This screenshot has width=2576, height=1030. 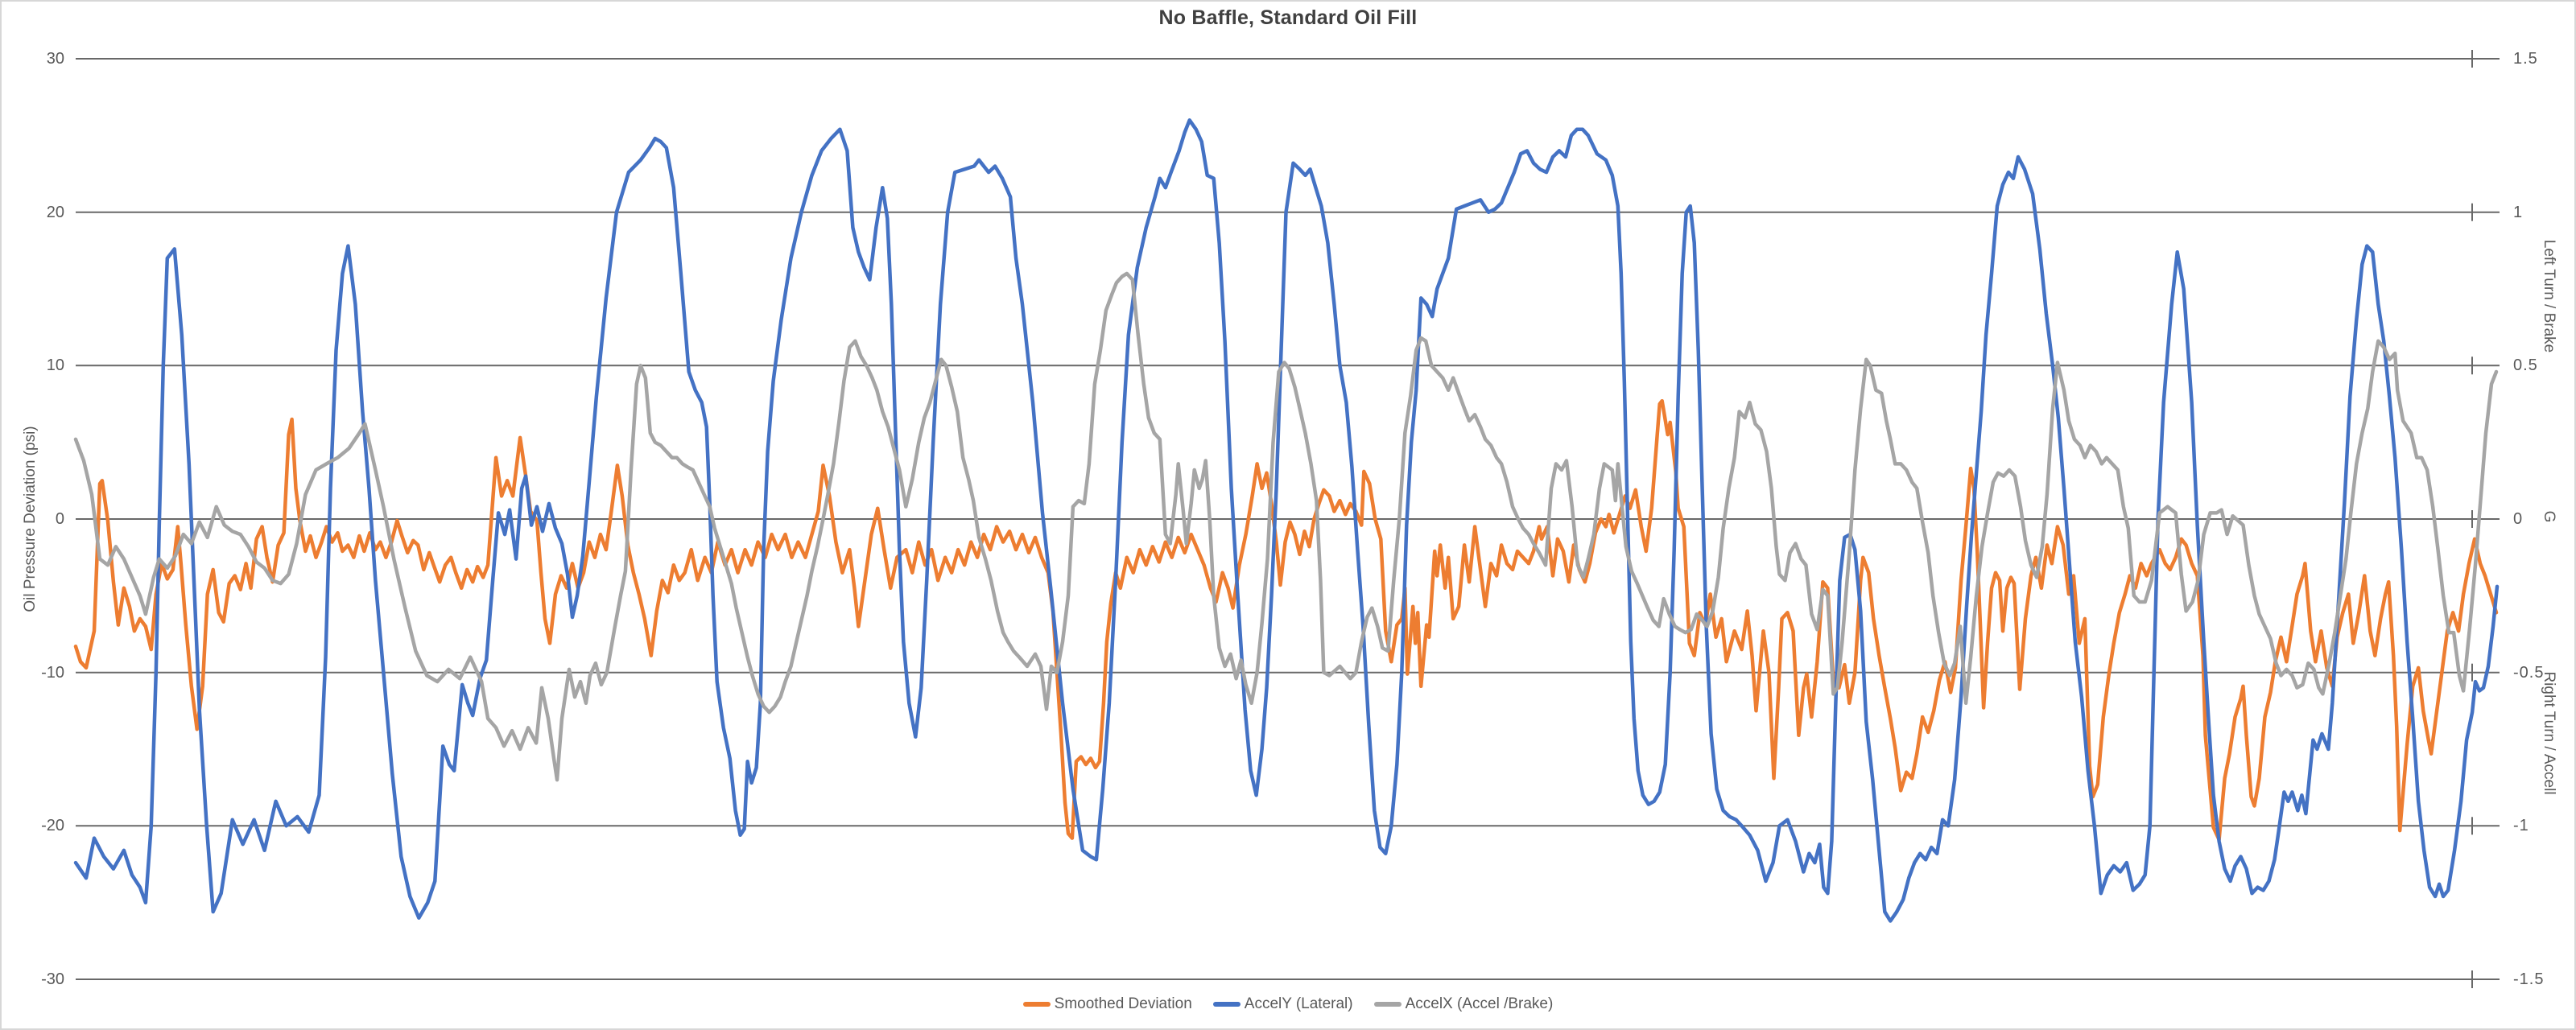 What do you see at coordinates (53, 826) in the screenshot?
I see `left-axis-tick-label: -20` at bounding box center [53, 826].